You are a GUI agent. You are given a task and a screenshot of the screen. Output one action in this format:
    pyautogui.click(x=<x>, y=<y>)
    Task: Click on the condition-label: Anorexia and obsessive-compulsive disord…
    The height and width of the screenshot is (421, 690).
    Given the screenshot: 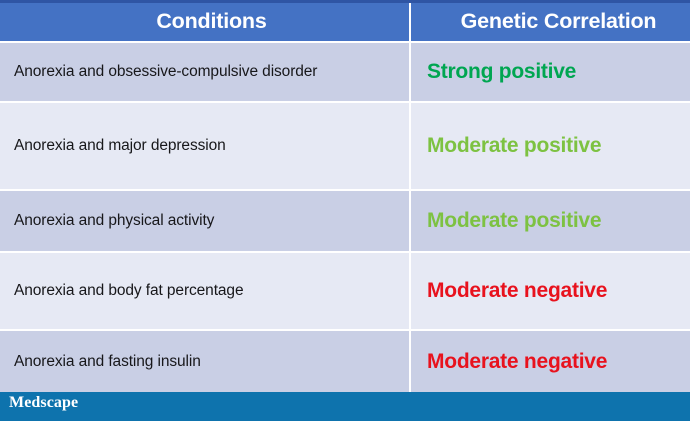 What is the action you would take?
    pyautogui.click(x=166, y=71)
    